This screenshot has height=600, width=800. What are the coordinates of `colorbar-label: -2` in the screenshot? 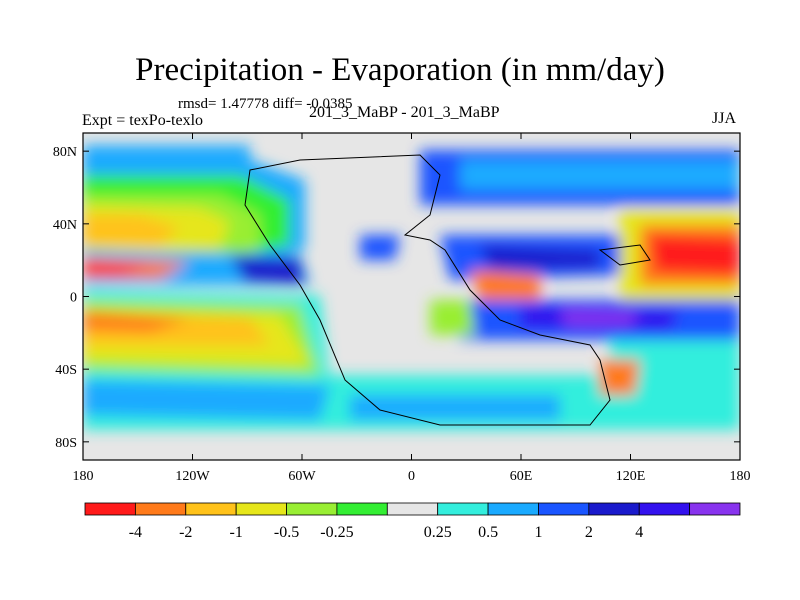 It's located at (185, 532).